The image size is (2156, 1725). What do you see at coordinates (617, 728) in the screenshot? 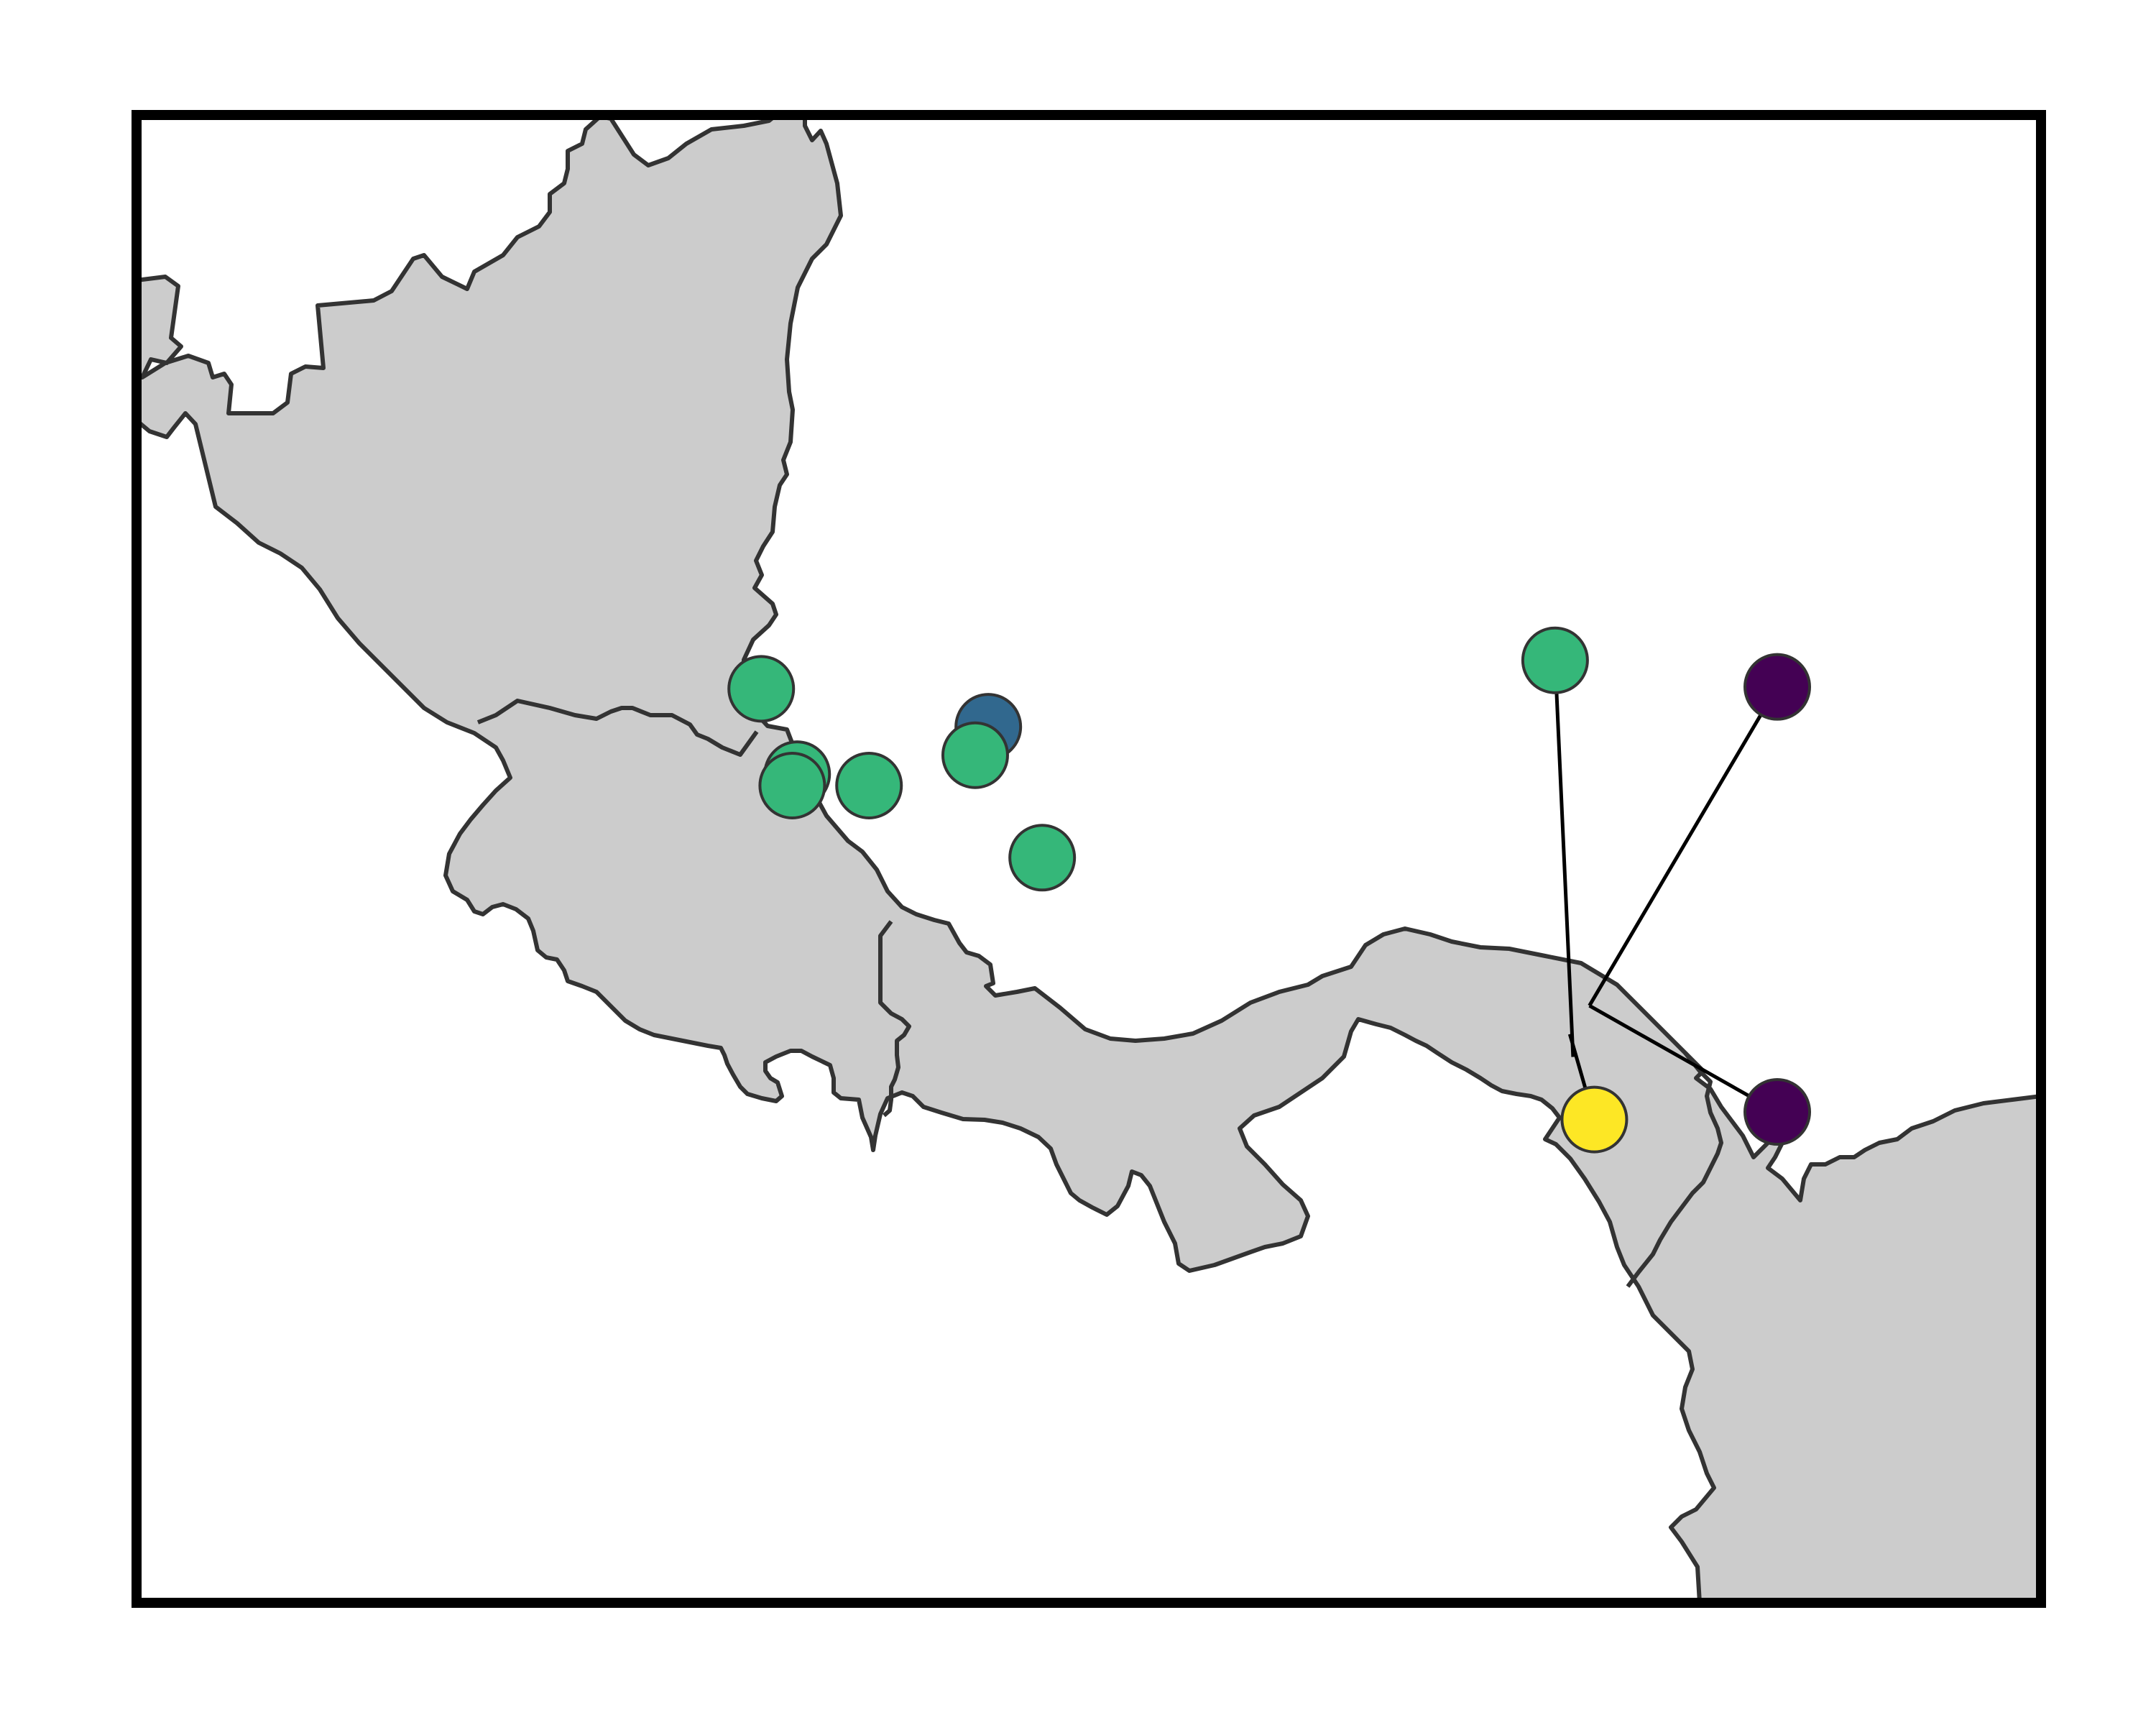
I see `nicaragua-costa-rica-border` at bounding box center [617, 728].